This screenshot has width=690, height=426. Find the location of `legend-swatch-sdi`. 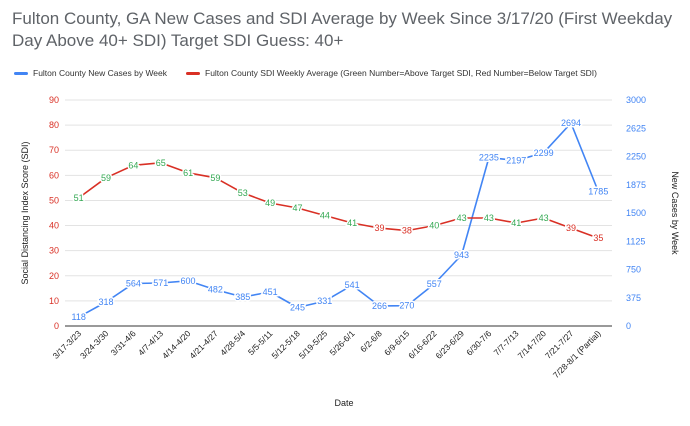

legend-swatch-sdi is located at coordinates (193, 73).